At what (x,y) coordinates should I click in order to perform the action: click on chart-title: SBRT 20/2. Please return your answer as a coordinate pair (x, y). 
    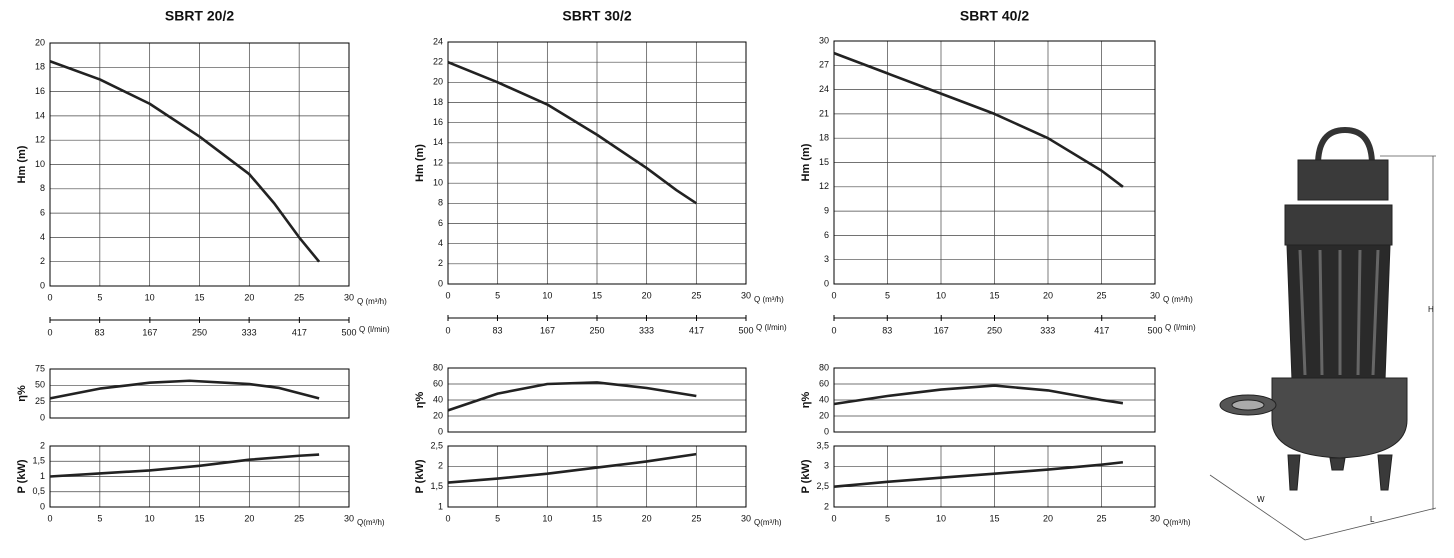
    Looking at the image, I should click on (199, 16).